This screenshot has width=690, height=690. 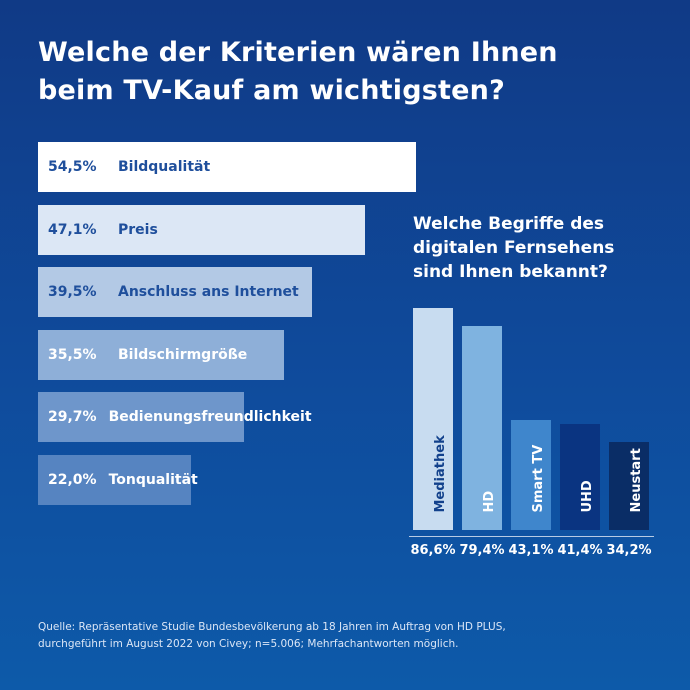 I want to click on criteria-bar-value: 54,5%, so click(x=72, y=167).